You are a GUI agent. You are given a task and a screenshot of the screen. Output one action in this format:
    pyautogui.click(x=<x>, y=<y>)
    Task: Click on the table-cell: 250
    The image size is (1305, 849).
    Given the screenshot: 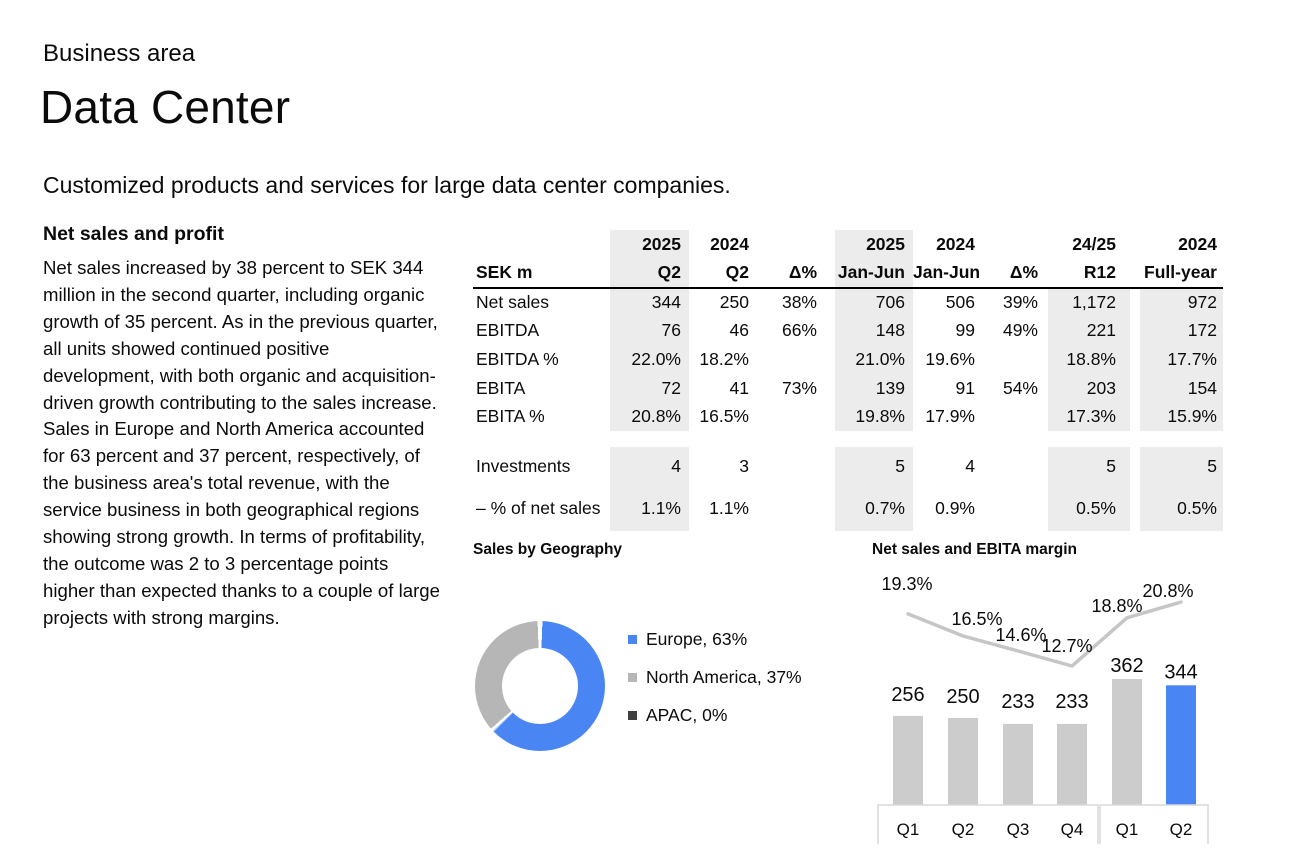 What is the action you would take?
    pyautogui.click(x=734, y=302)
    